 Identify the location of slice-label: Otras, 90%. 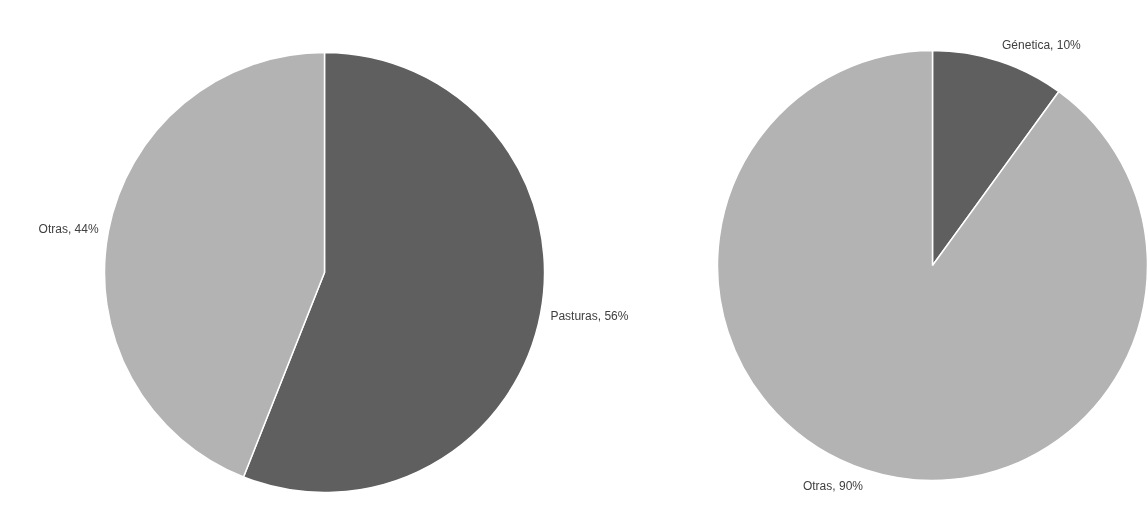
(833, 486).